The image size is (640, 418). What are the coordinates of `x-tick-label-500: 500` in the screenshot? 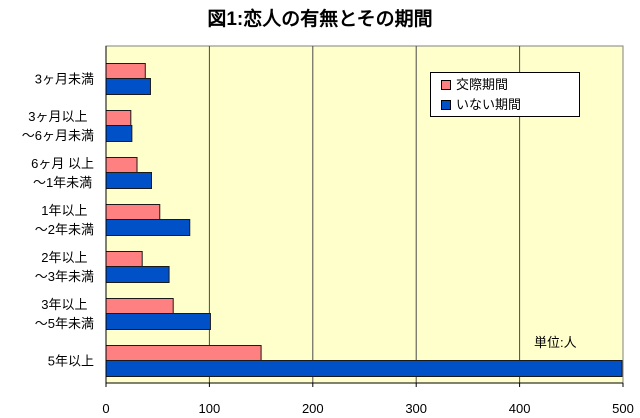 It's located at (623, 408).